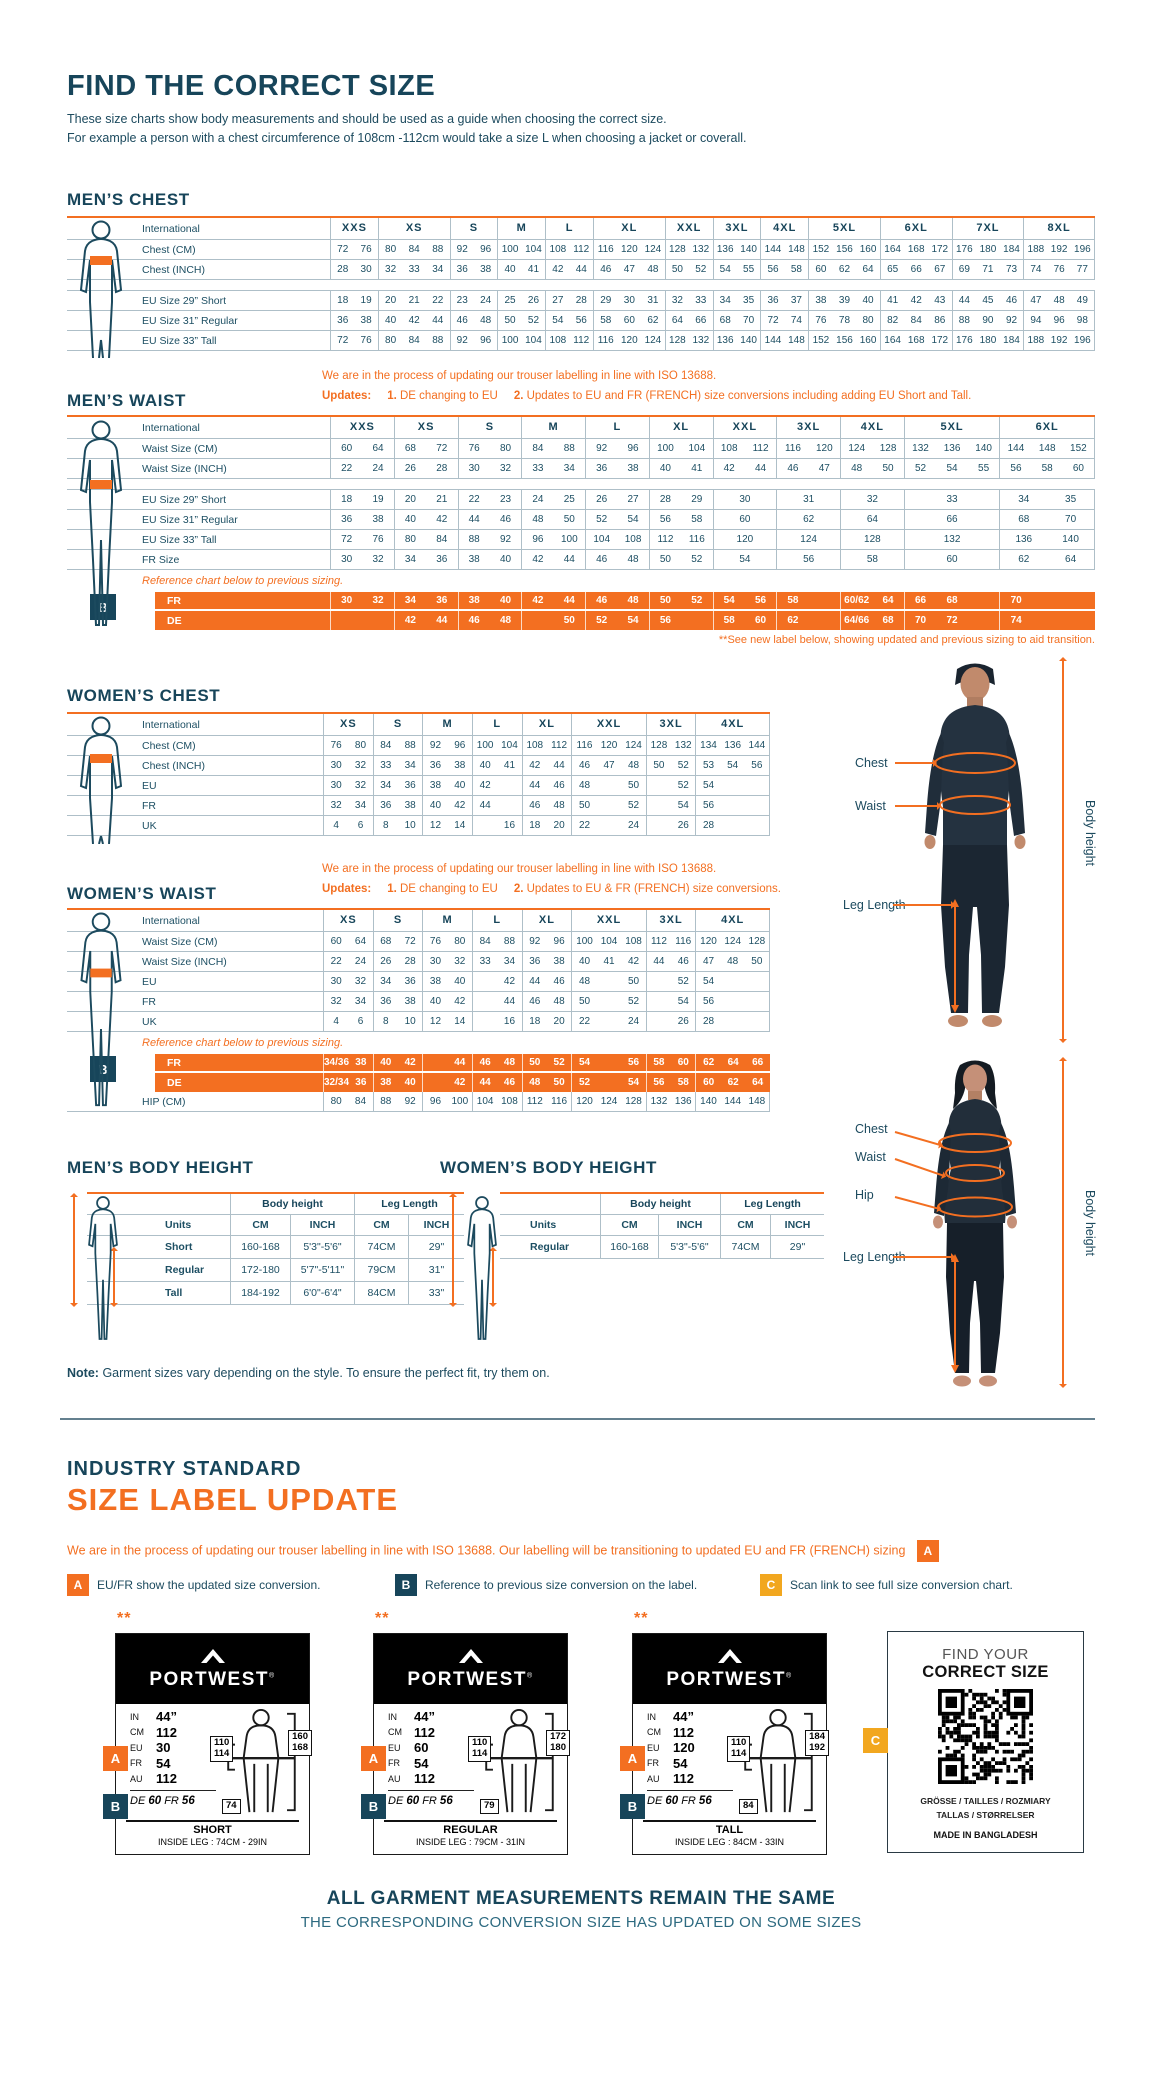 Image resolution: width=1157 pixels, height=2076 pixels. Describe the element at coordinates (916, 320) in the screenshot. I see `size-value: 84` at that location.